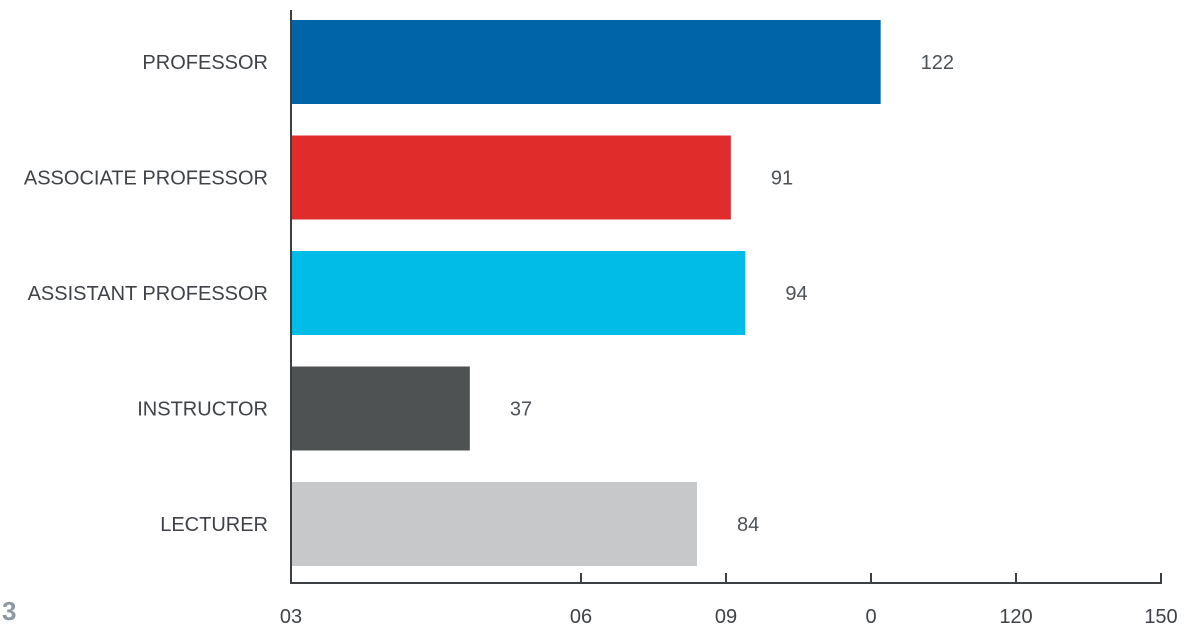 The image size is (1200, 631). Describe the element at coordinates (380, 408) in the screenshot. I see `bar-instructor` at that location.